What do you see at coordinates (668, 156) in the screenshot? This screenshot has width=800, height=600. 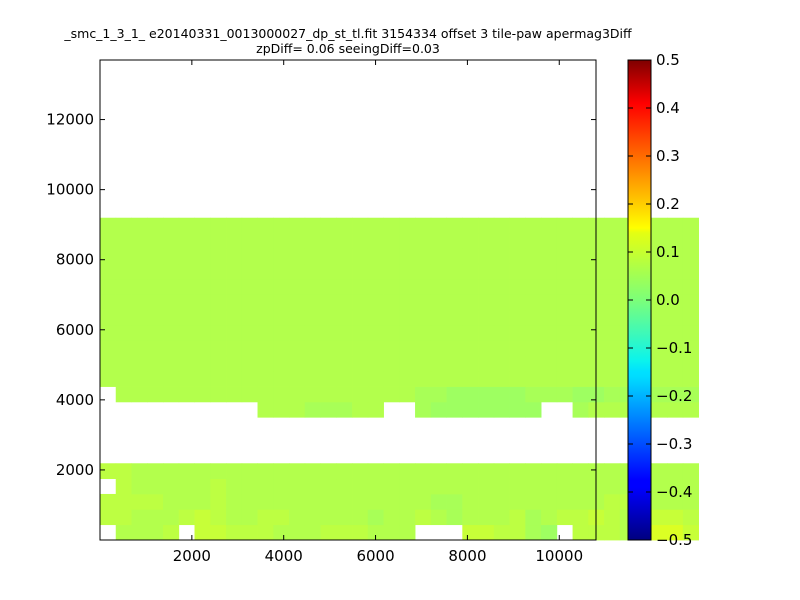 I see `colorbar-tick-label: 0.3` at bounding box center [668, 156].